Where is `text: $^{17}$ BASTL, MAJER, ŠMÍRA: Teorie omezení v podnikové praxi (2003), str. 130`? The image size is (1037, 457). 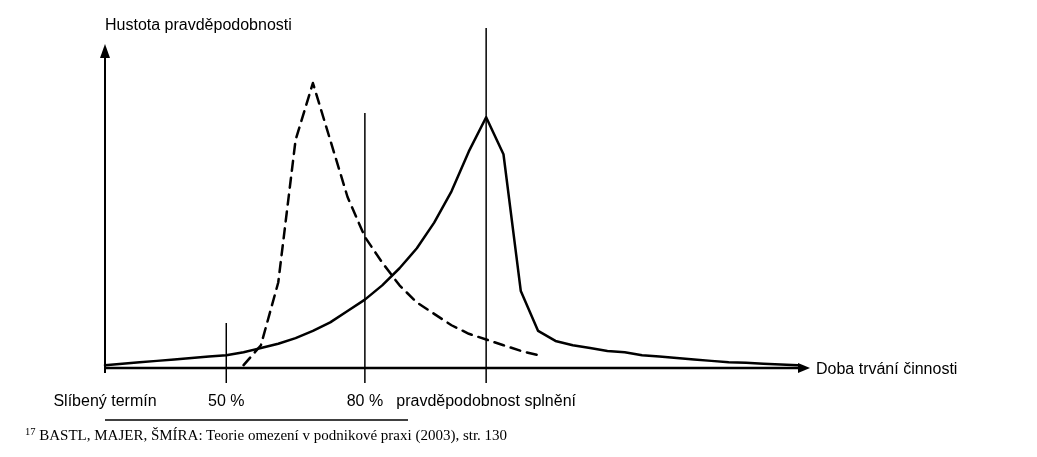 text: $^{17}$ BASTL, MAJER, ŠMÍRA: Teorie omezení v podnikové praxi (2003), str. 130 is located at coordinates (266, 434).